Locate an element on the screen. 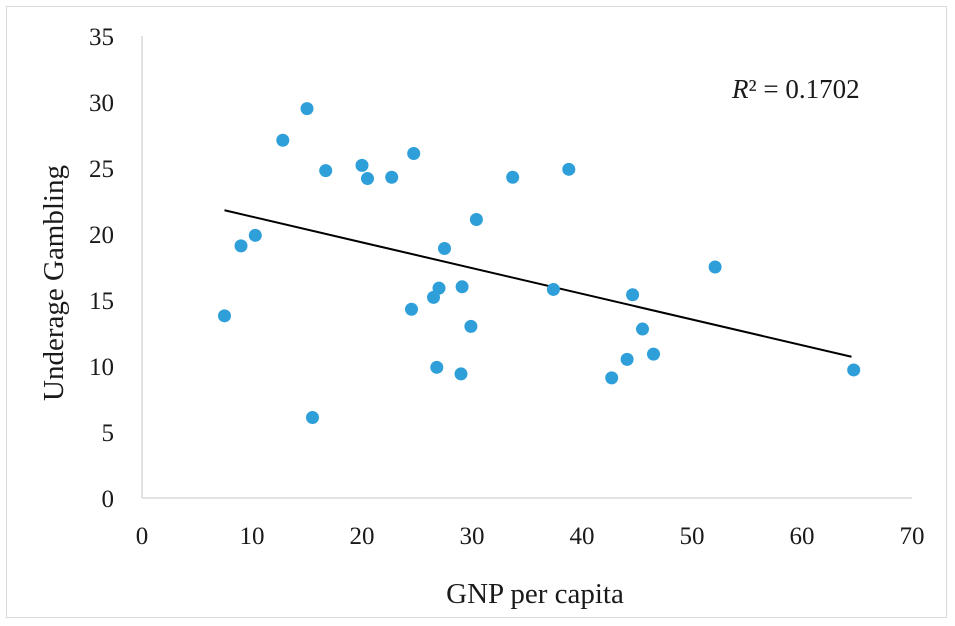 This screenshot has width=955, height=626. x-tick-label: 10 is located at coordinates (252, 536).